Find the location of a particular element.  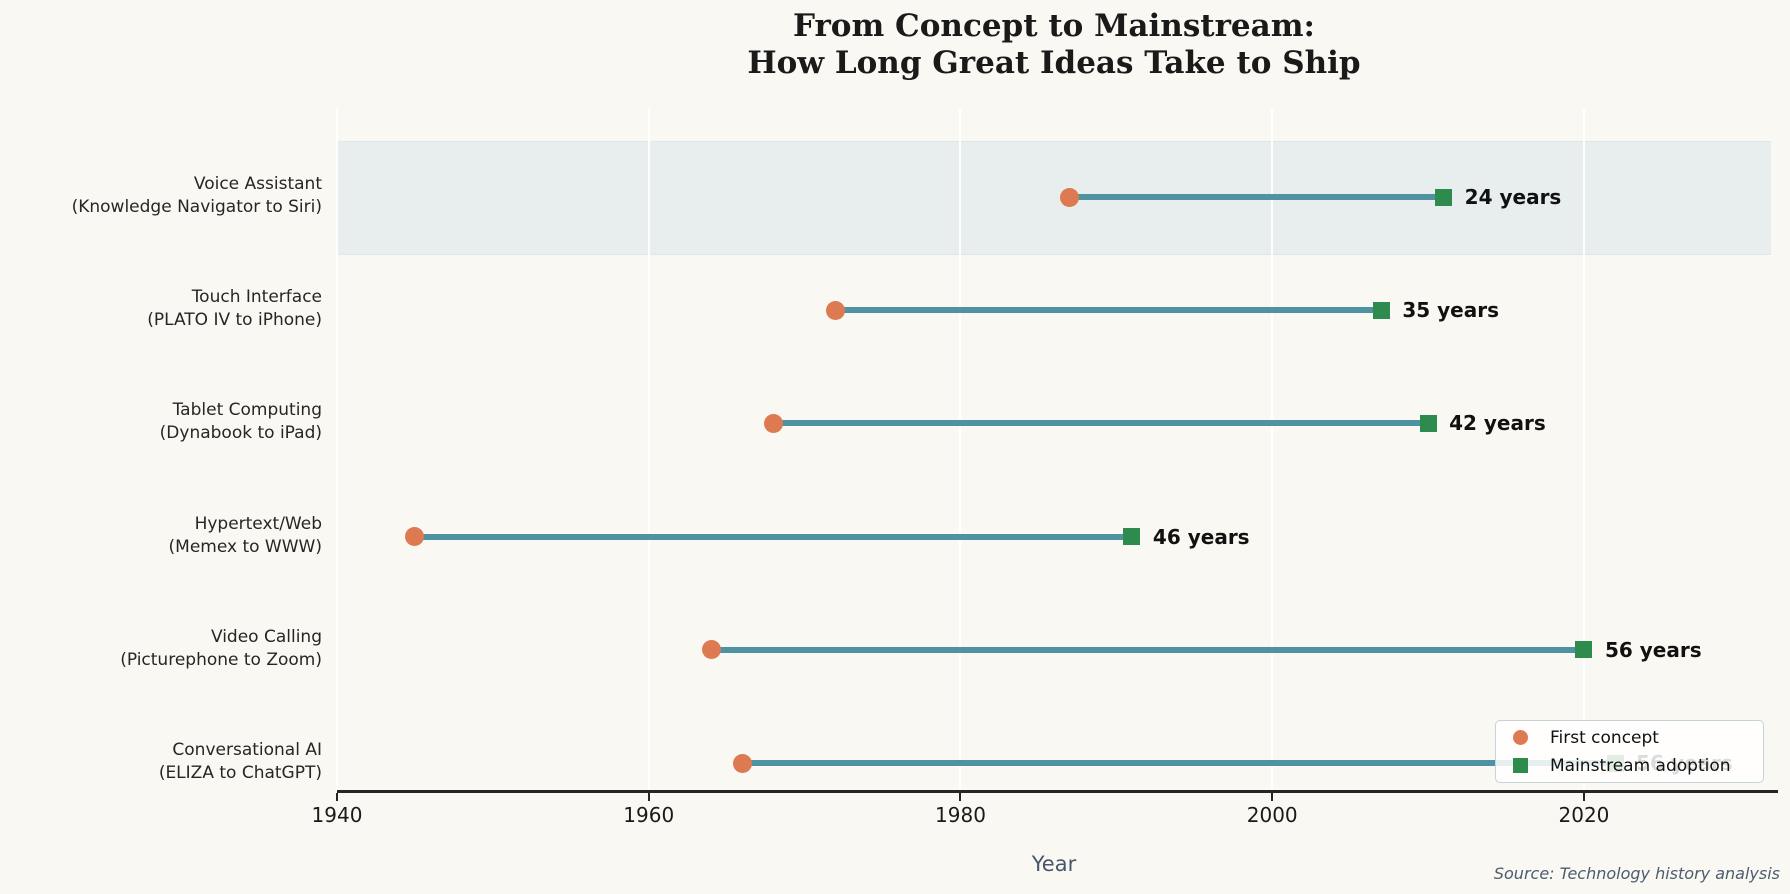

category-subtitle: (Picturephone to Zoom) is located at coordinates (221, 659).